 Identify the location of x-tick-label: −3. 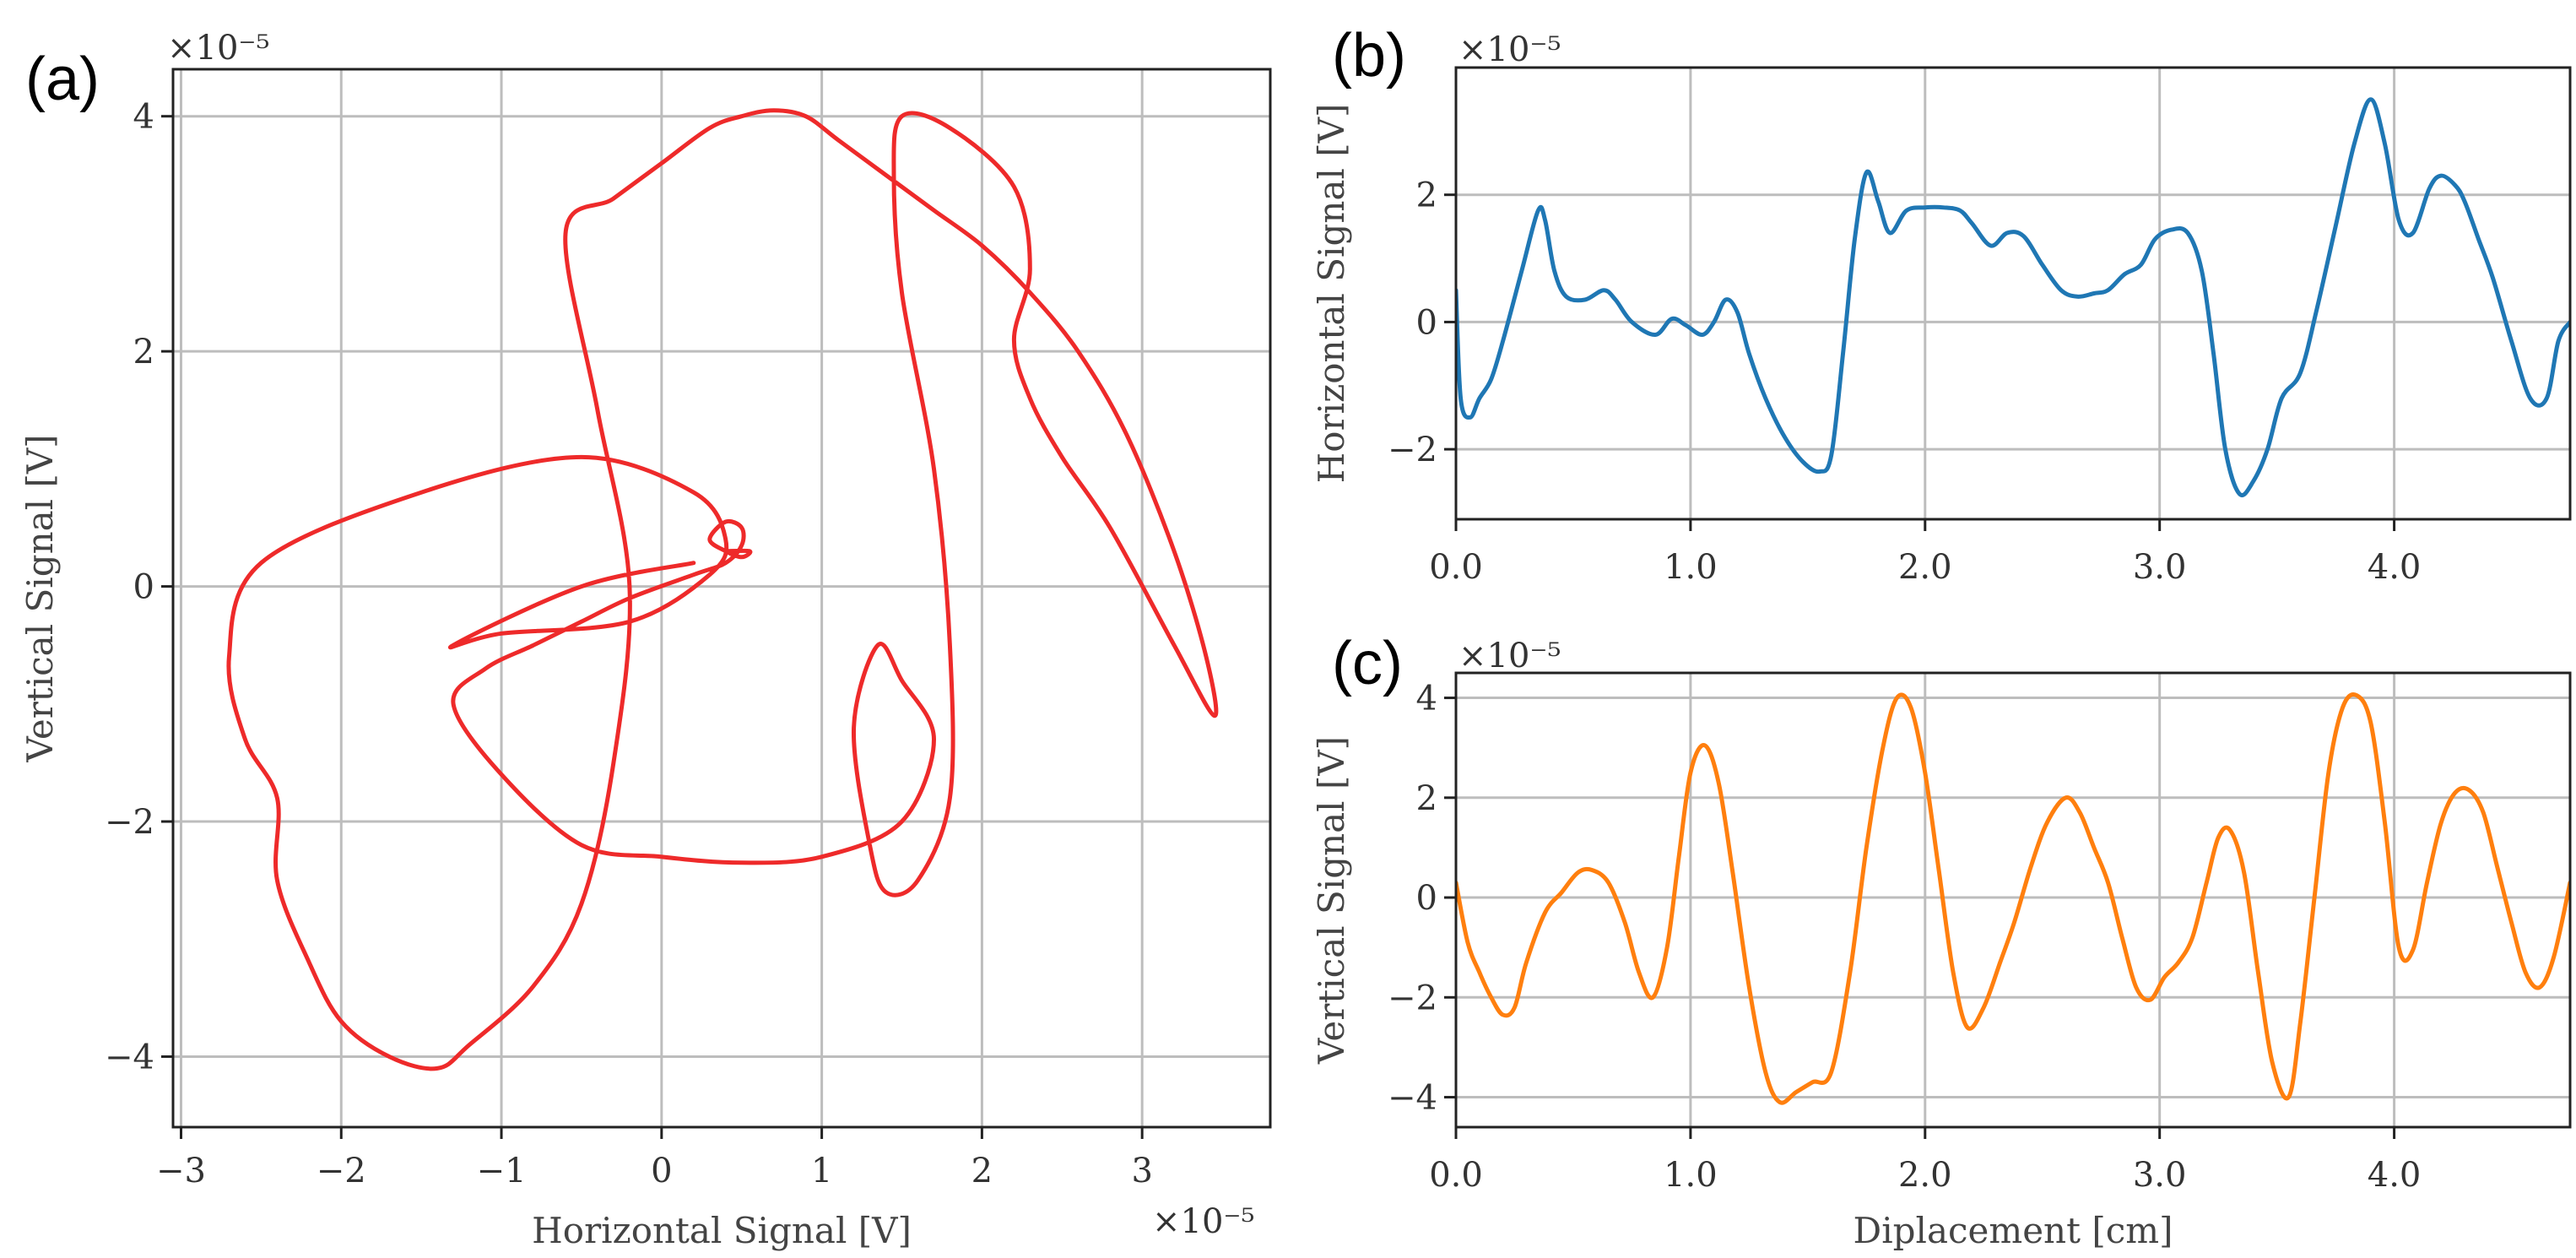
(181, 1171).